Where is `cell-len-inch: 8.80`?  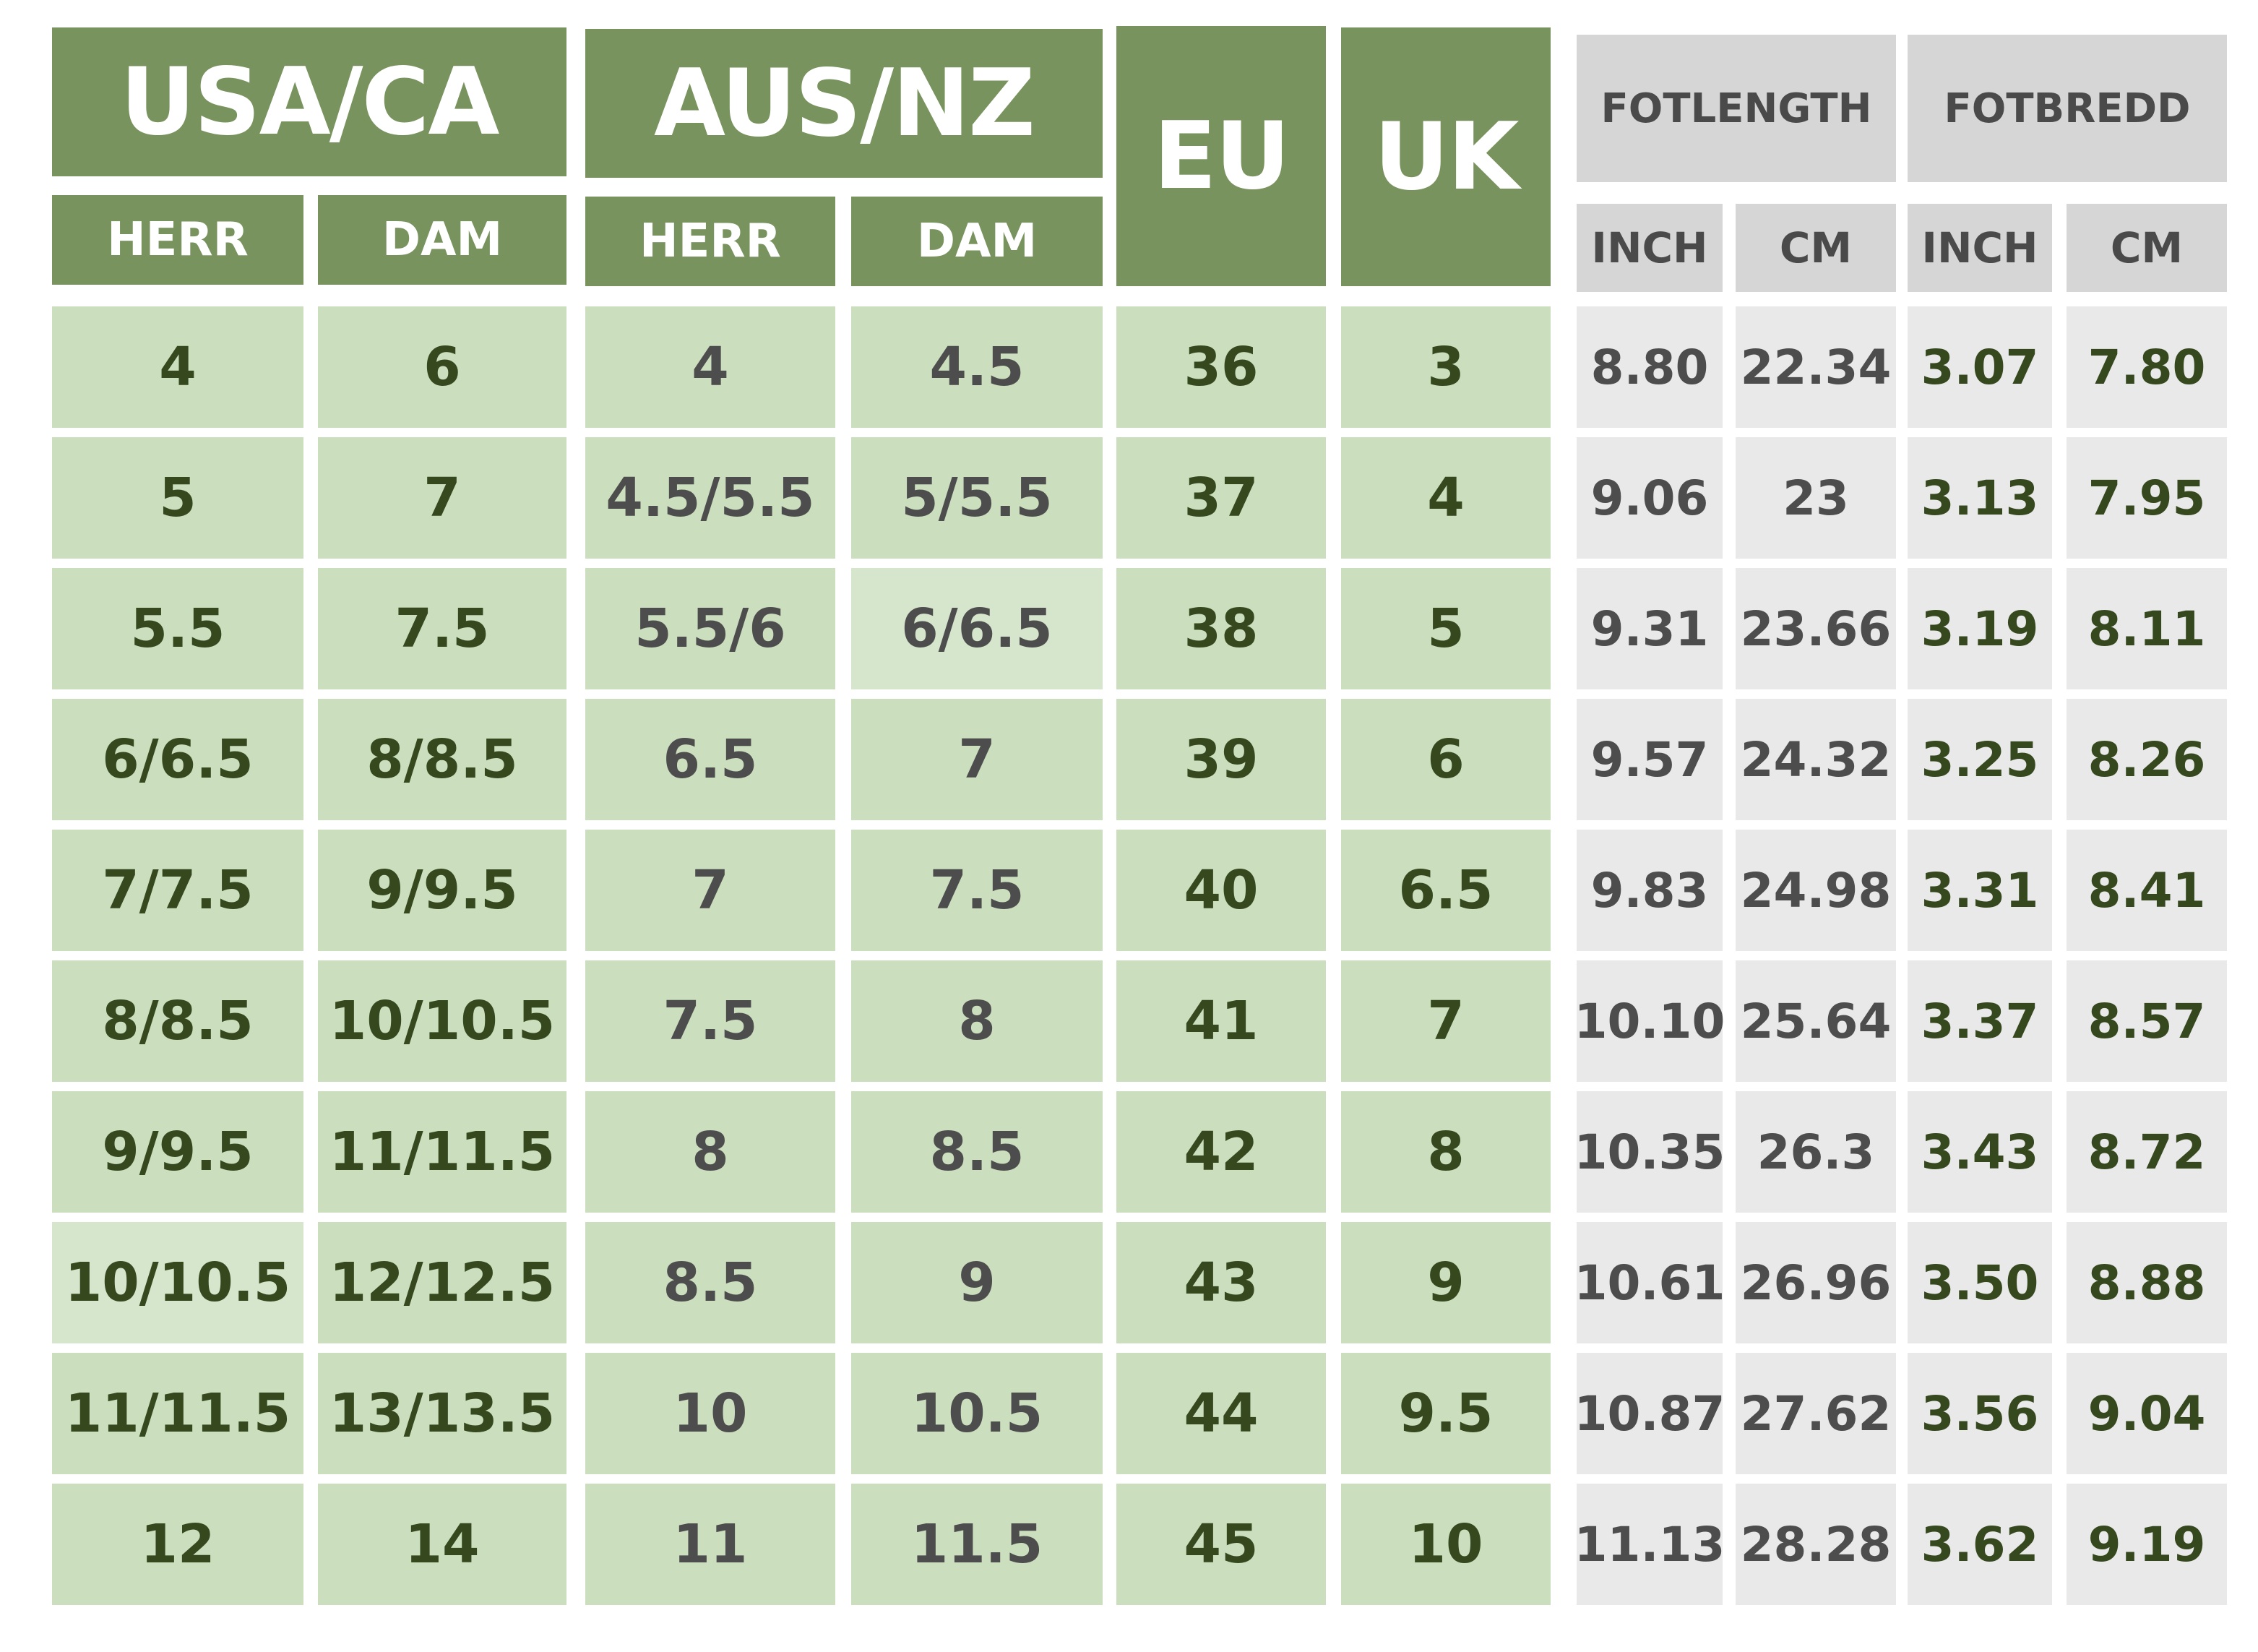
cell-len-inch: 8.80 is located at coordinates (1650, 367).